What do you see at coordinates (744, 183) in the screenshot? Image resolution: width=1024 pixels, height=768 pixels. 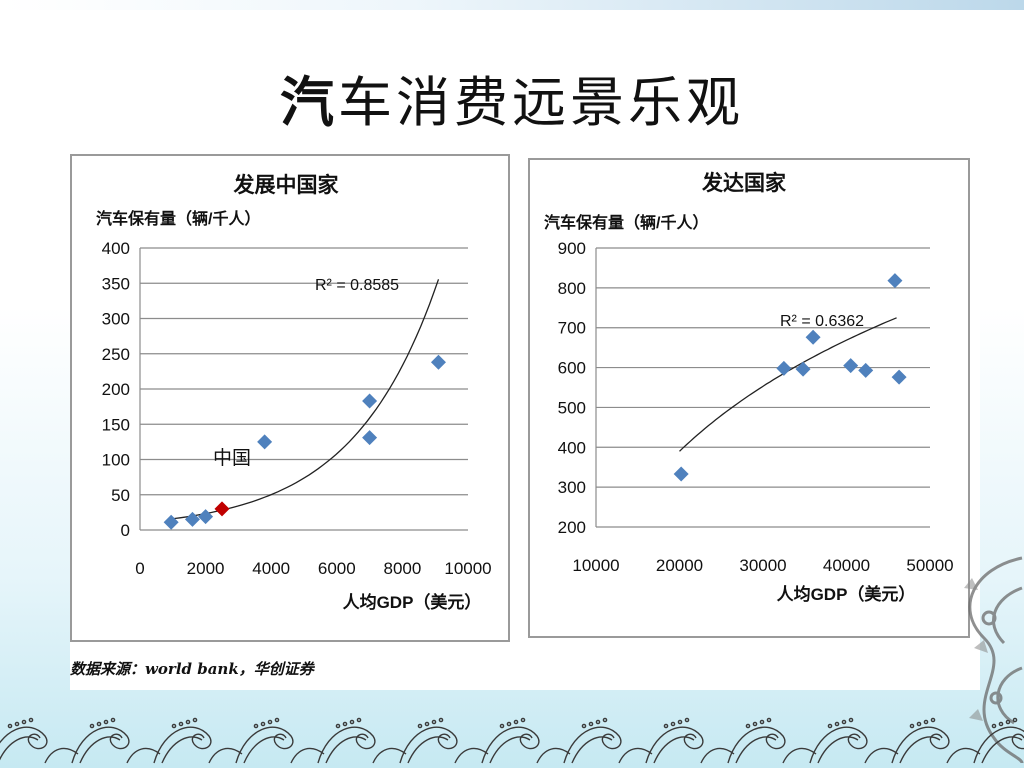 I see `chart-title: 发达国家` at bounding box center [744, 183].